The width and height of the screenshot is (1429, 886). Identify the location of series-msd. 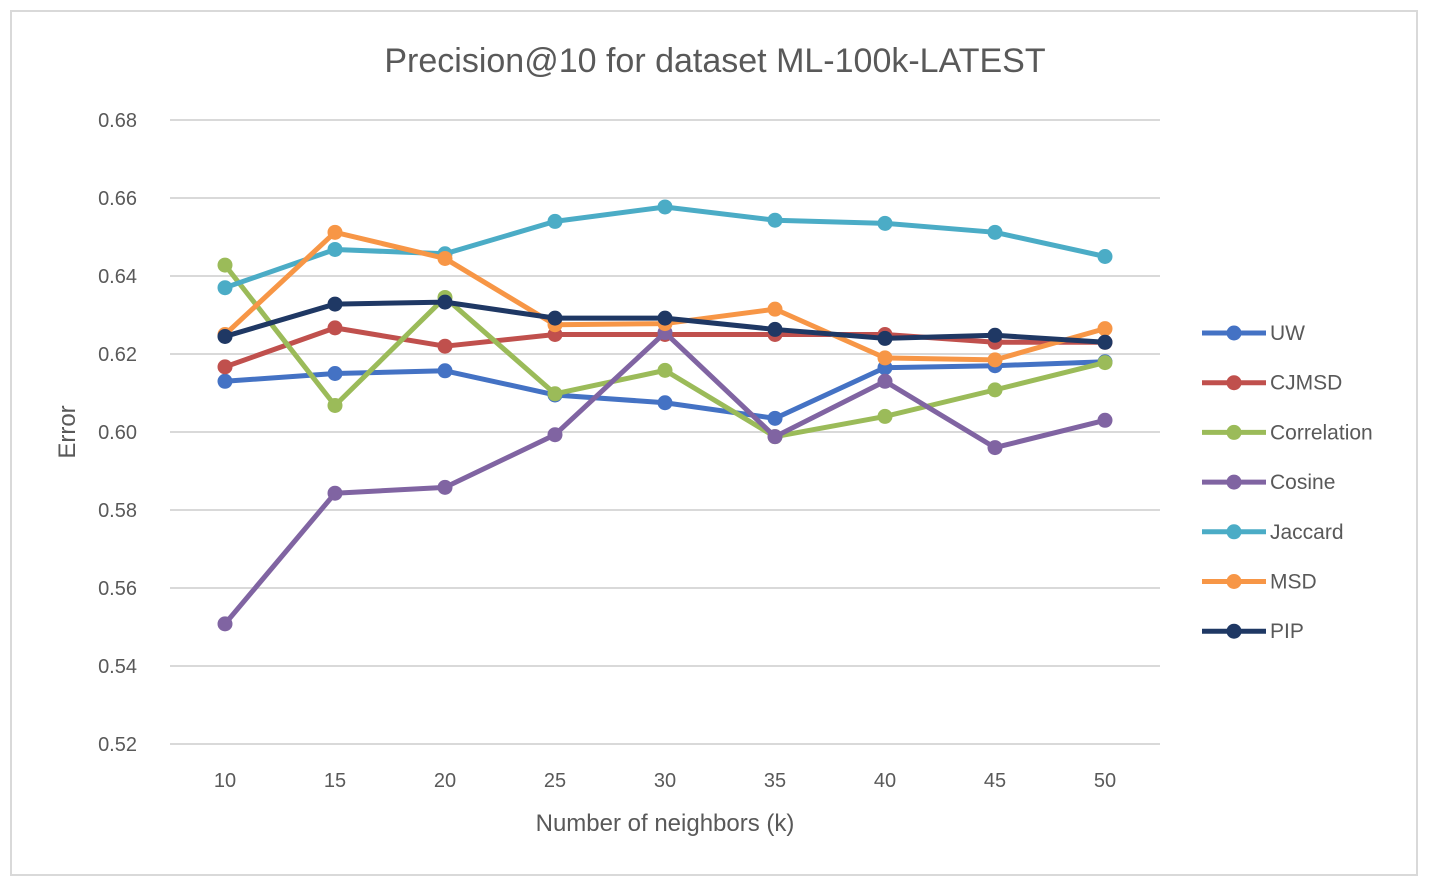
(665, 296).